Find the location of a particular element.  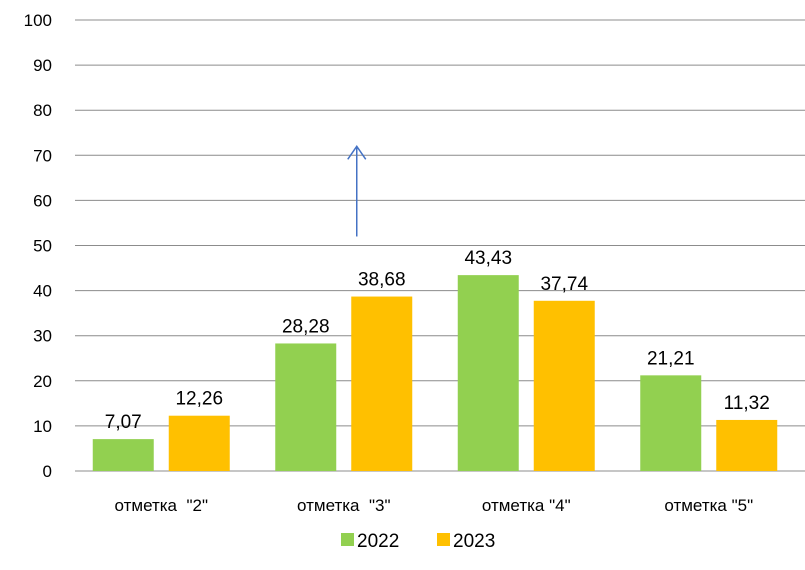

data-label: 43,43 is located at coordinates (488, 258).